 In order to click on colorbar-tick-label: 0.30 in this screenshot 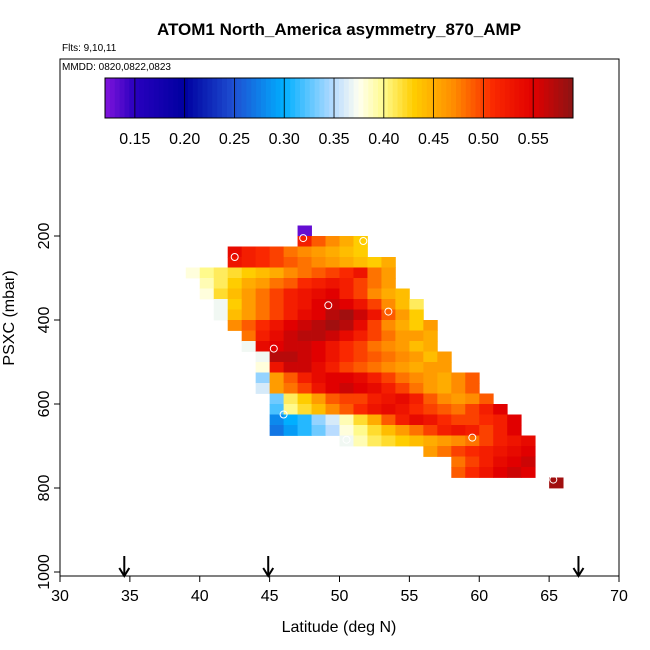, I will do `click(284, 139)`.